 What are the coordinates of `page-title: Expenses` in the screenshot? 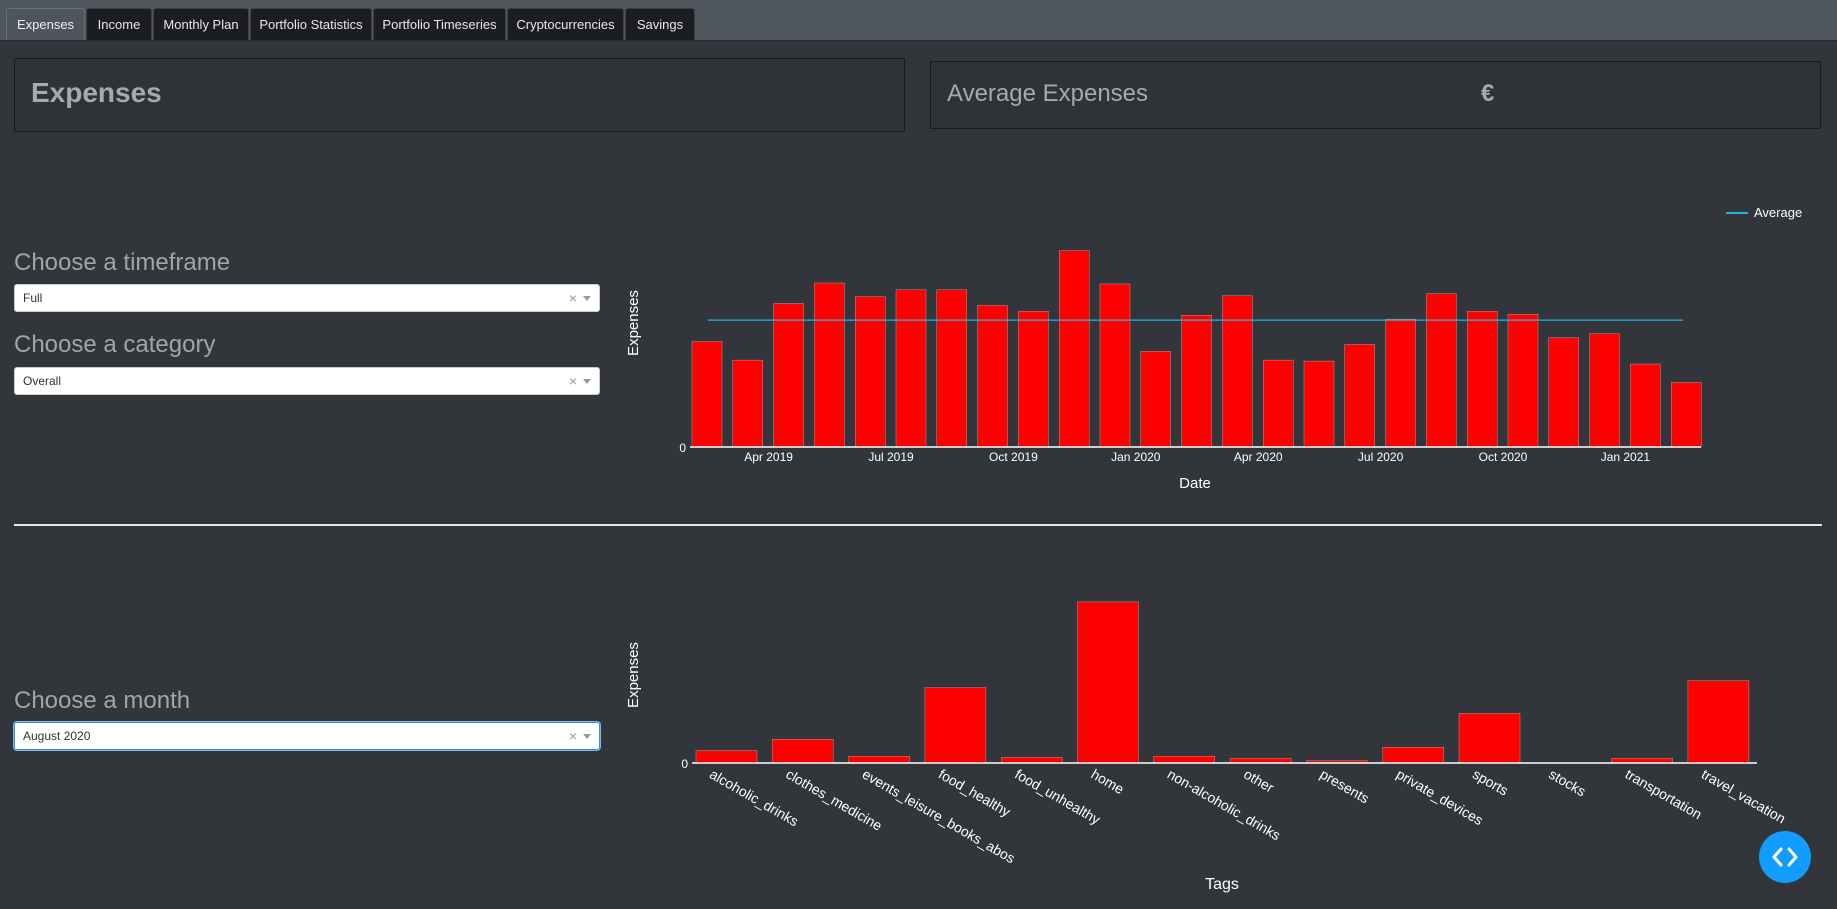 It's located at (96, 92).